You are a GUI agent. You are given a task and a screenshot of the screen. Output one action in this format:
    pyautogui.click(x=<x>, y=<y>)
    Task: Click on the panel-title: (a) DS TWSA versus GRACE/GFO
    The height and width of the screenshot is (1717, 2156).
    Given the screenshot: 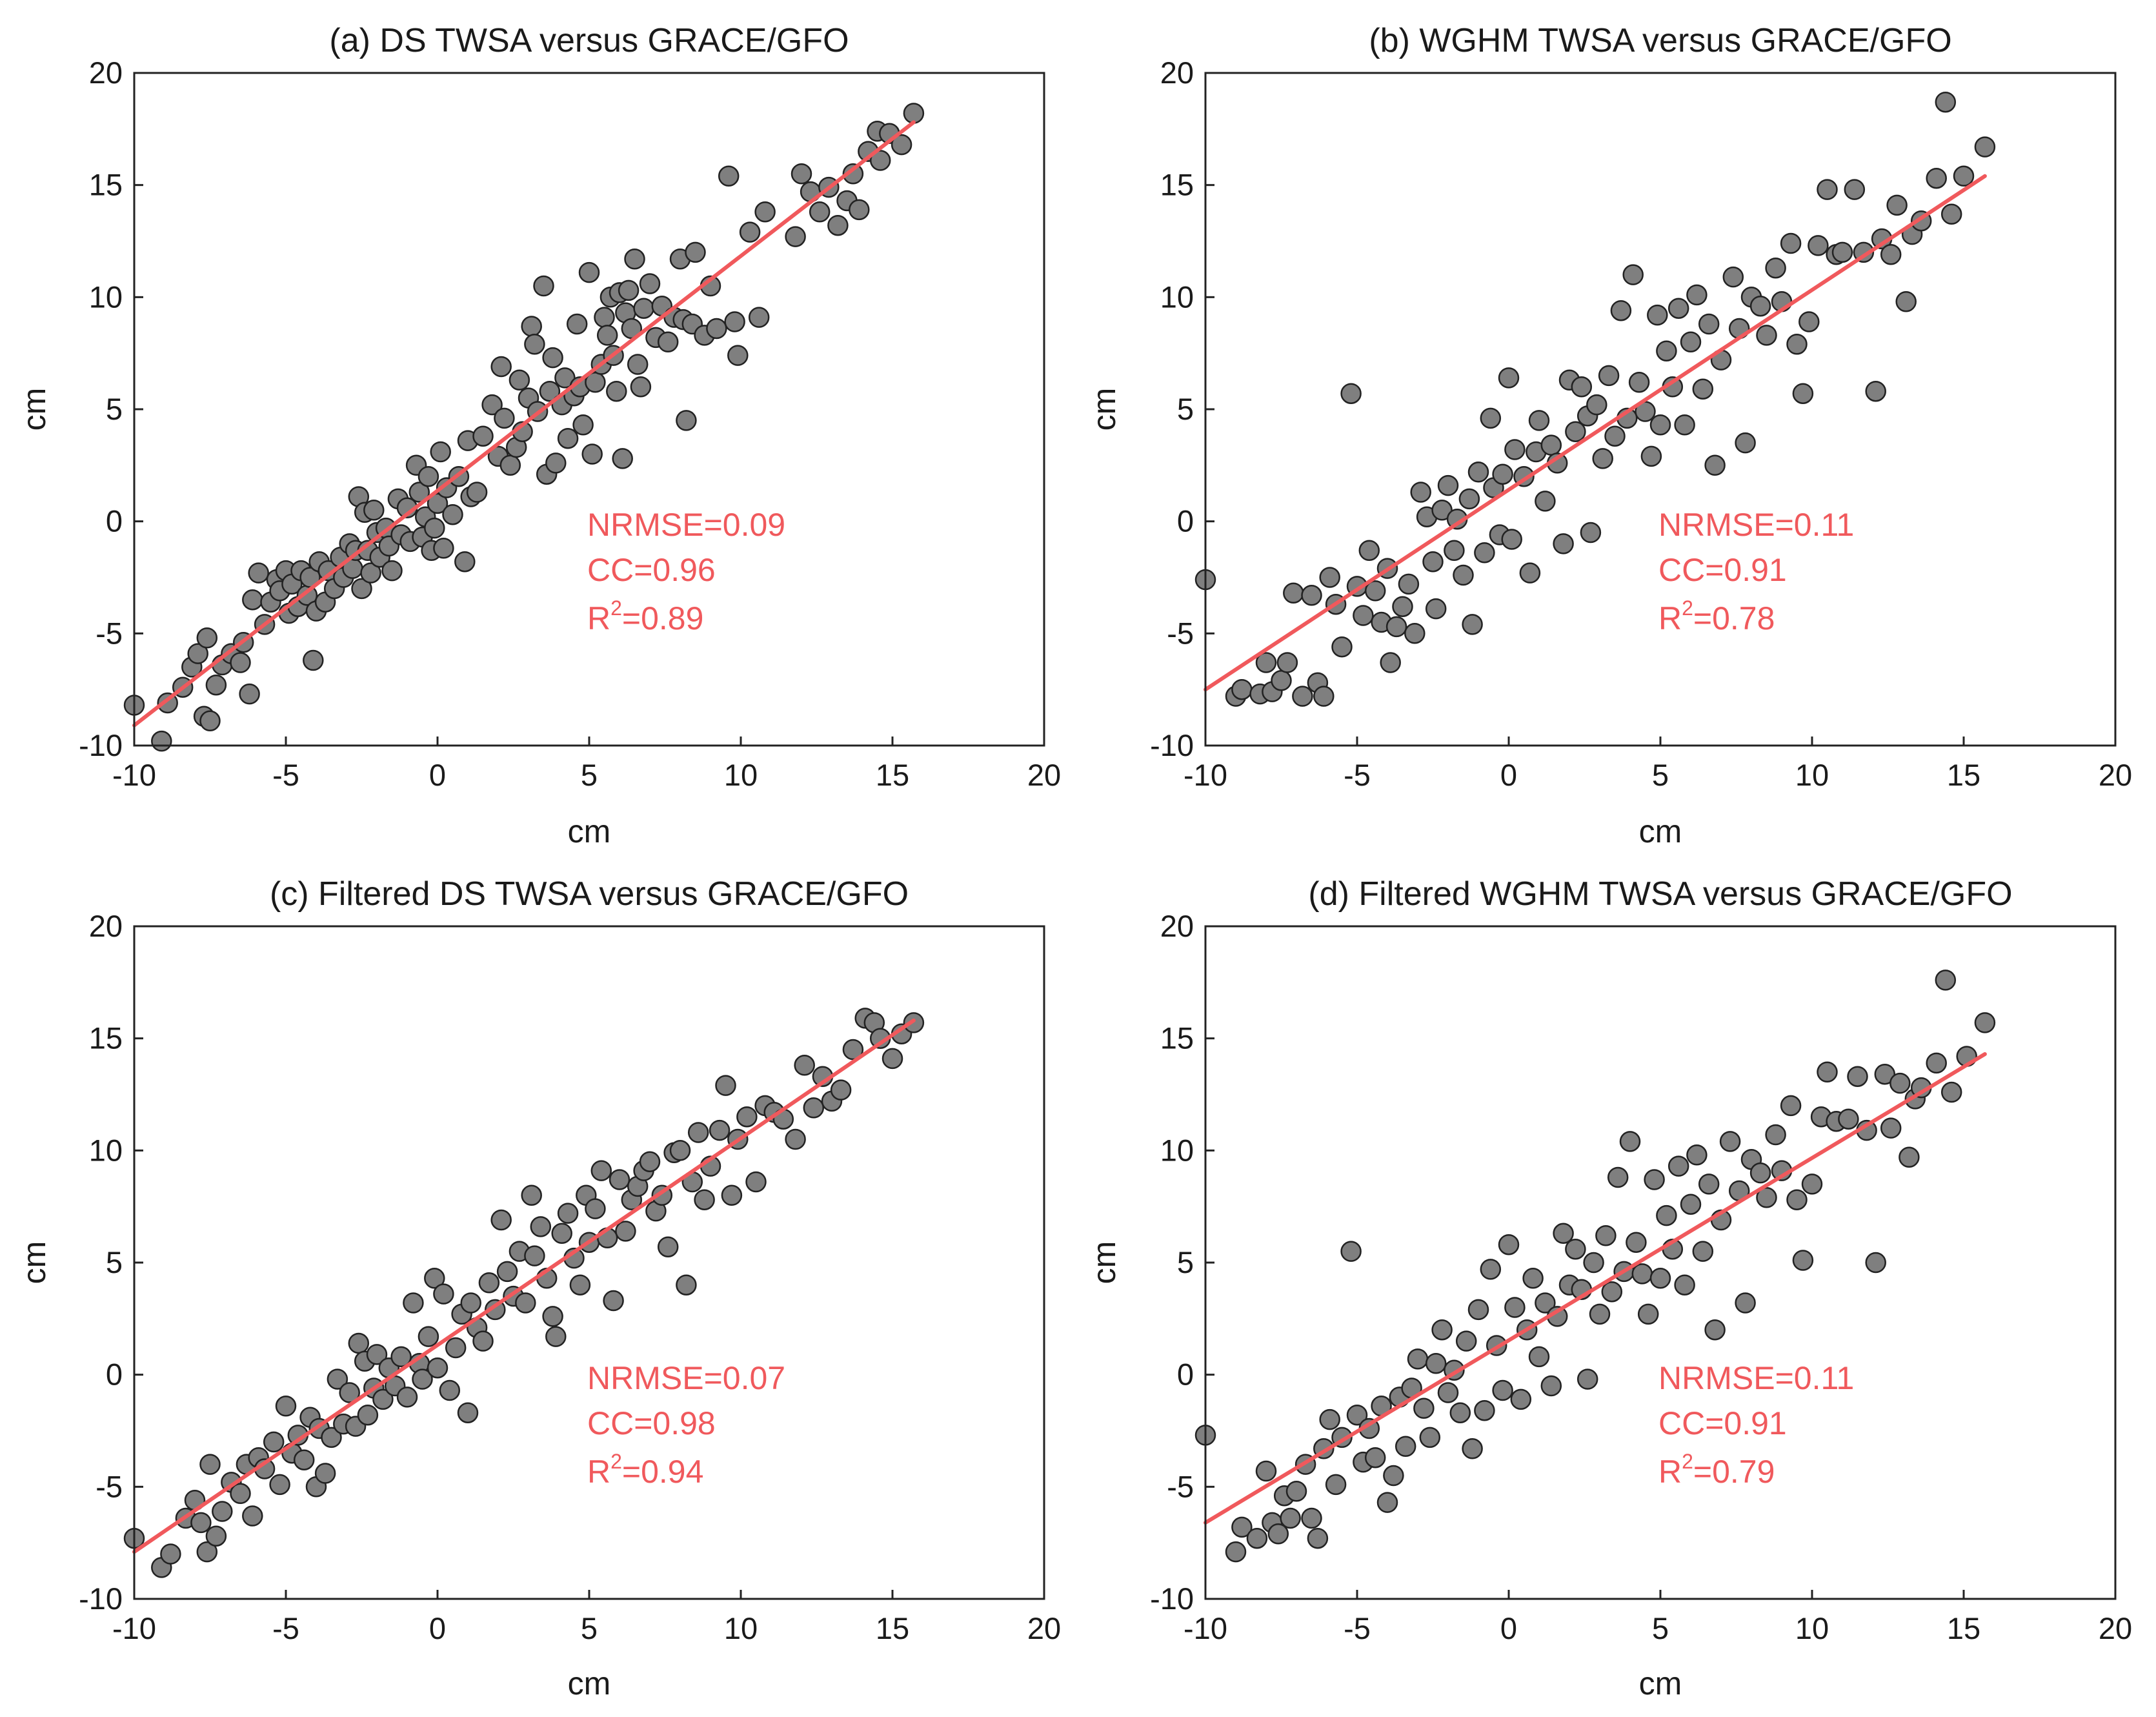 What is the action you would take?
    pyautogui.click(x=589, y=40)
    